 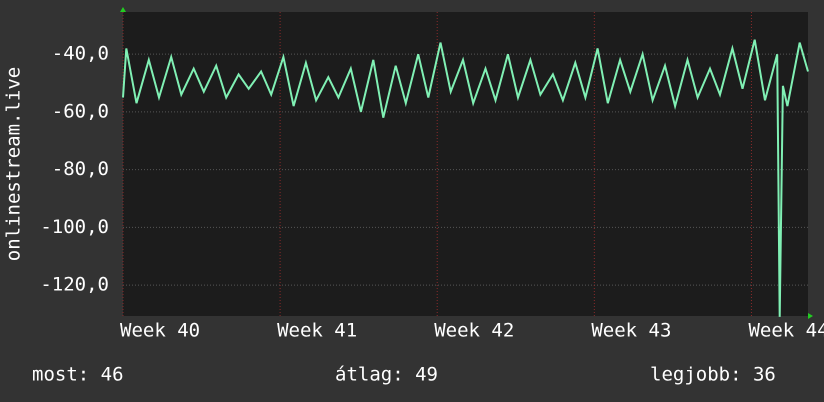 I want to click on stat: most: 46, so click(x=78, y=375).